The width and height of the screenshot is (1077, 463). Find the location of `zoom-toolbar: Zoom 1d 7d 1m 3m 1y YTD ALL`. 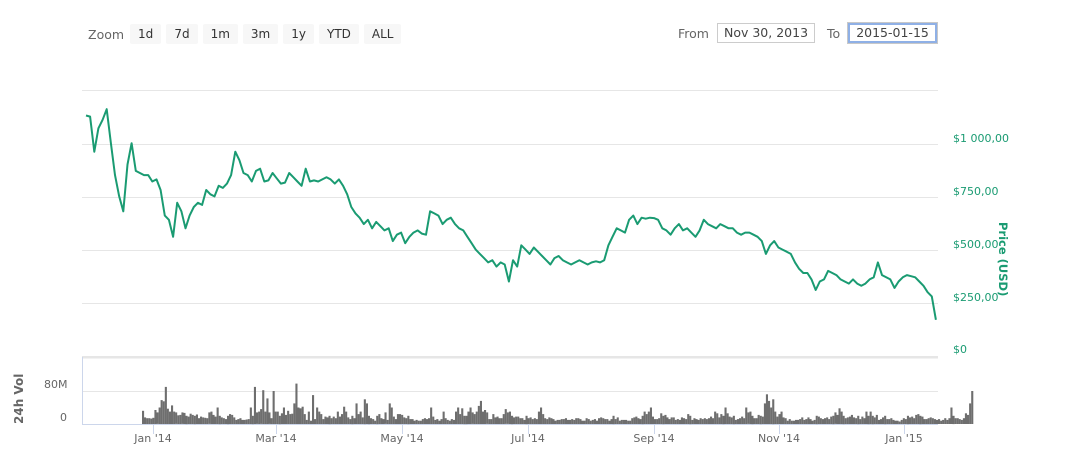

zoom-toolbar: Zoom 1d 7d 1m 3m 1y YTD ALL is located at coordinates (247, 34).